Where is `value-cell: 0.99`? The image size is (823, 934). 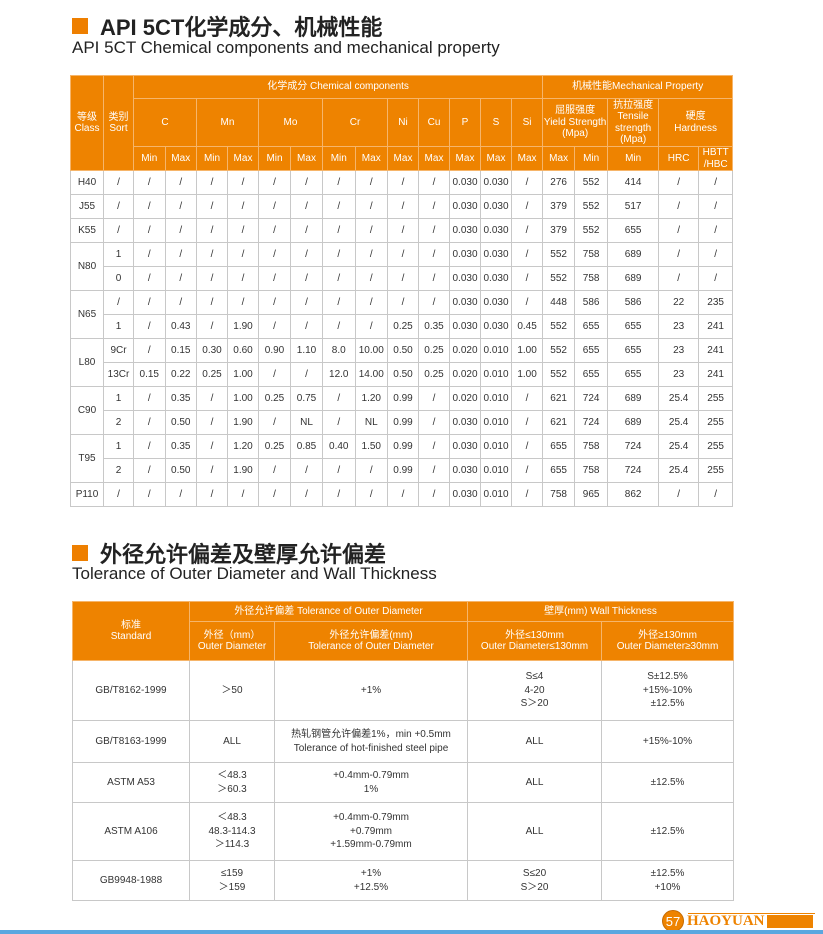 value-cell: 0.99 is located at coordinates (403, 422).